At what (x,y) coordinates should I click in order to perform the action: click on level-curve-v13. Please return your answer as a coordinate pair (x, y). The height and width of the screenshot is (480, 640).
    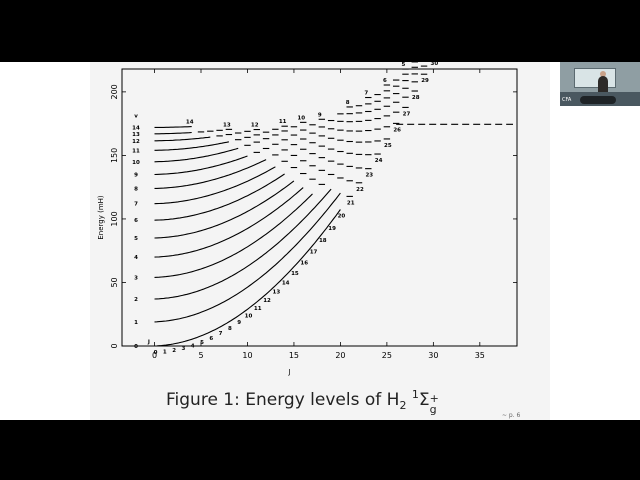
    Looking at the image, I should click on (173, 133).